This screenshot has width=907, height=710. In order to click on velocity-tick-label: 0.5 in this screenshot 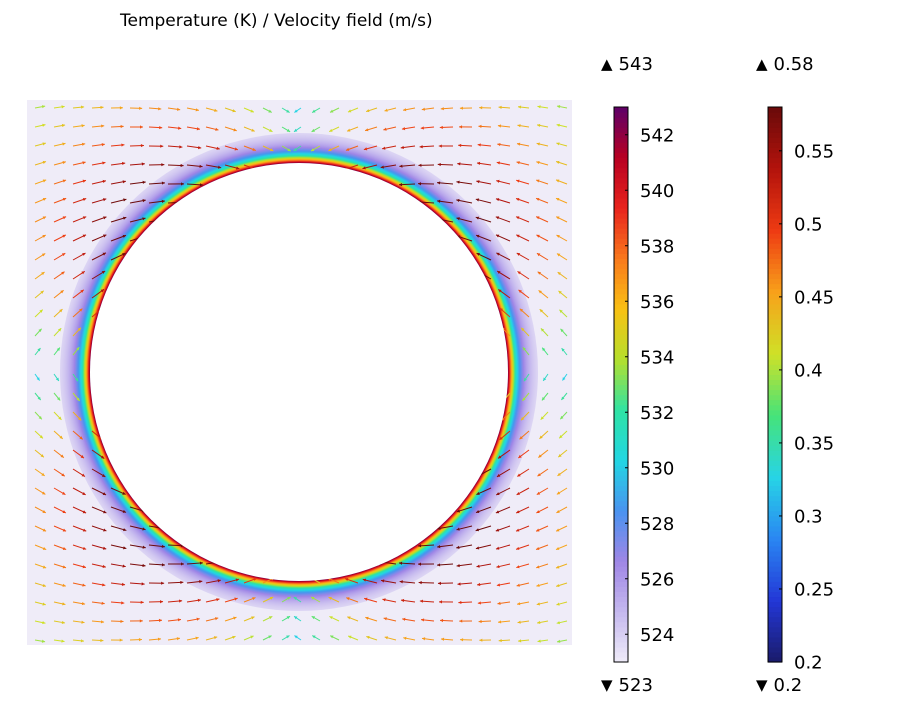, I will do `click(808, 224)`.